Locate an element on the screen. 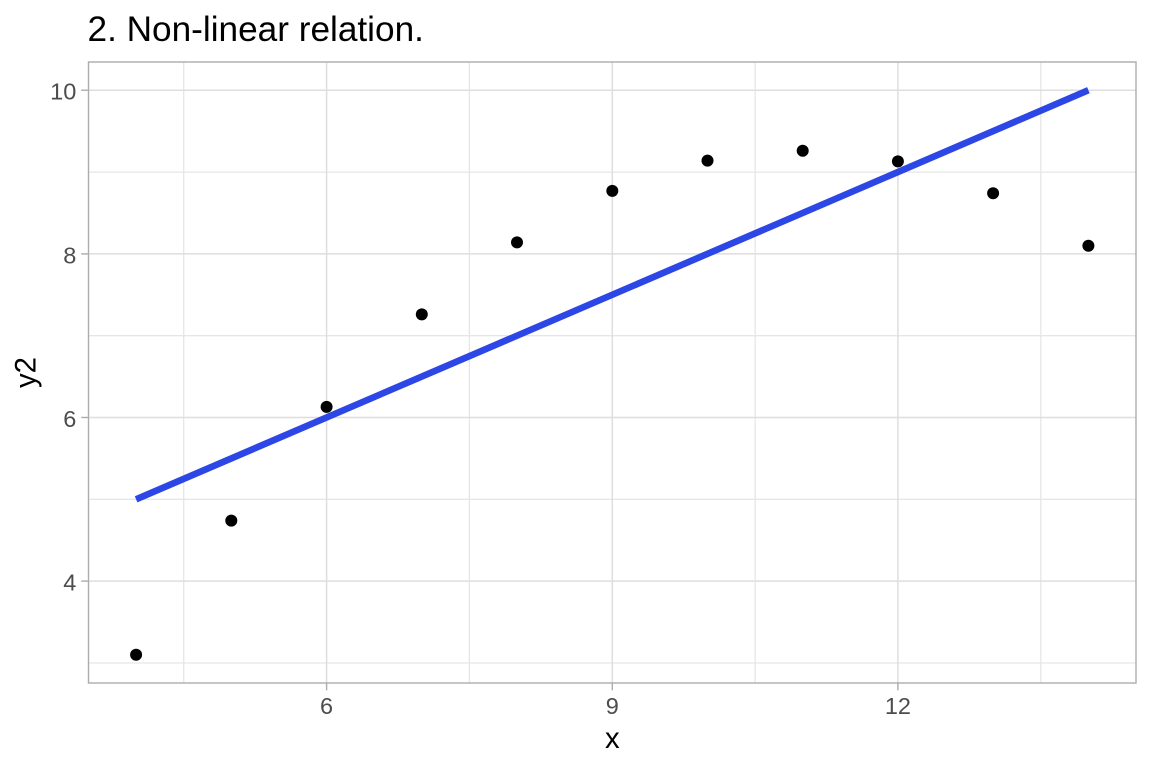  svg-text: x is located at coordinates (612, 738).